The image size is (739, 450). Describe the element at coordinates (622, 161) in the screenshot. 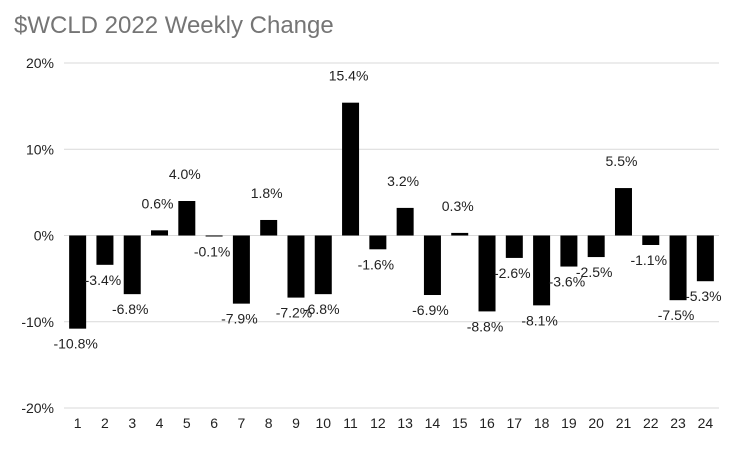

I see `data-label: 5.5%` at that location.